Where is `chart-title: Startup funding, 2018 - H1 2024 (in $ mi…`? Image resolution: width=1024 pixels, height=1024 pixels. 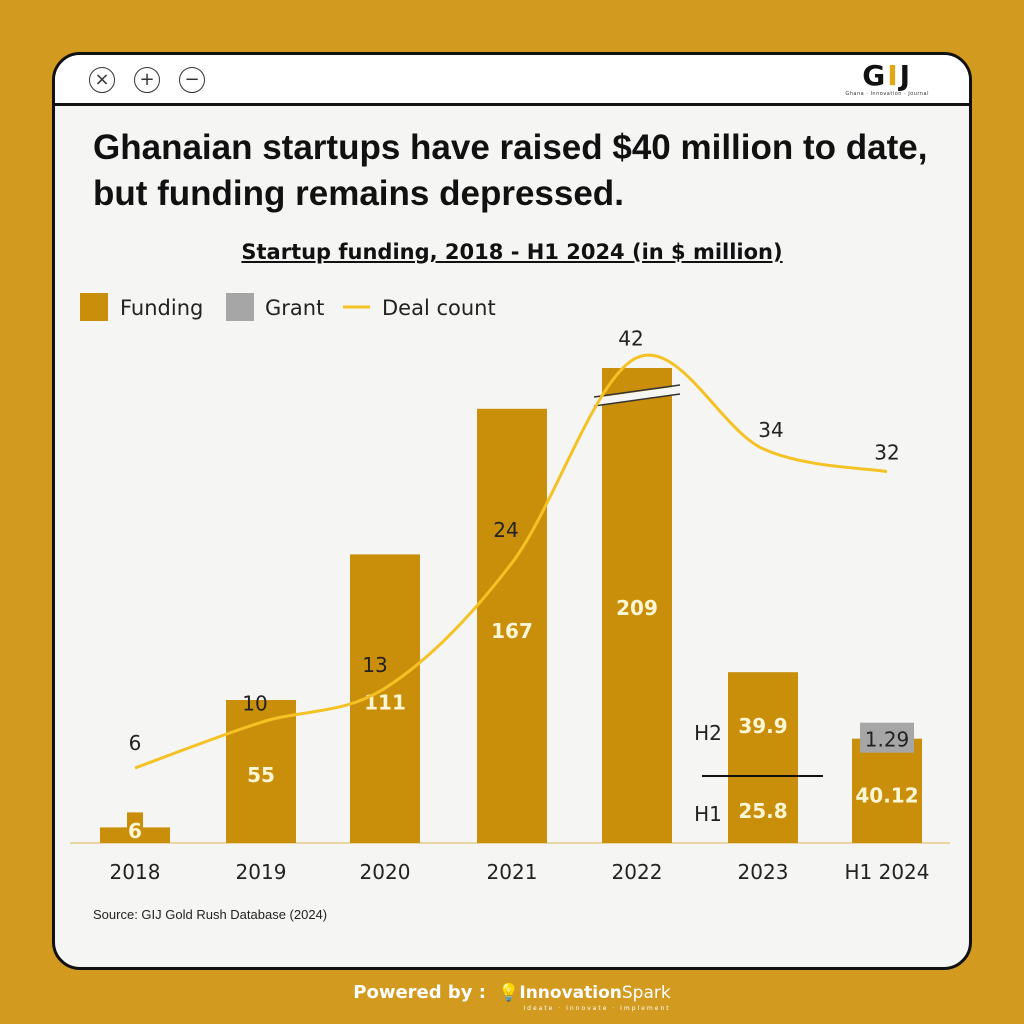
chart-title: Startup funding, 2018 - H1 2024 (in $ mi… is located at coordinates (512, 252).